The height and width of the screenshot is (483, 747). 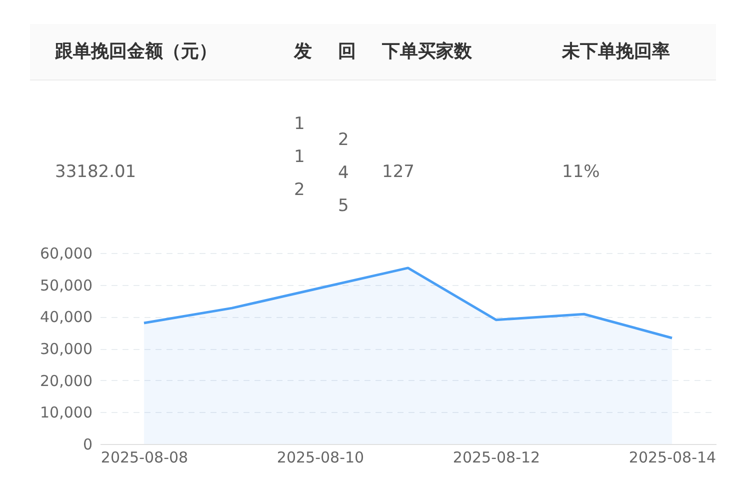 What do you see at coordinates (398, 172) in the screenshot?
I see `text: 127` at bounding box center [398, 172].